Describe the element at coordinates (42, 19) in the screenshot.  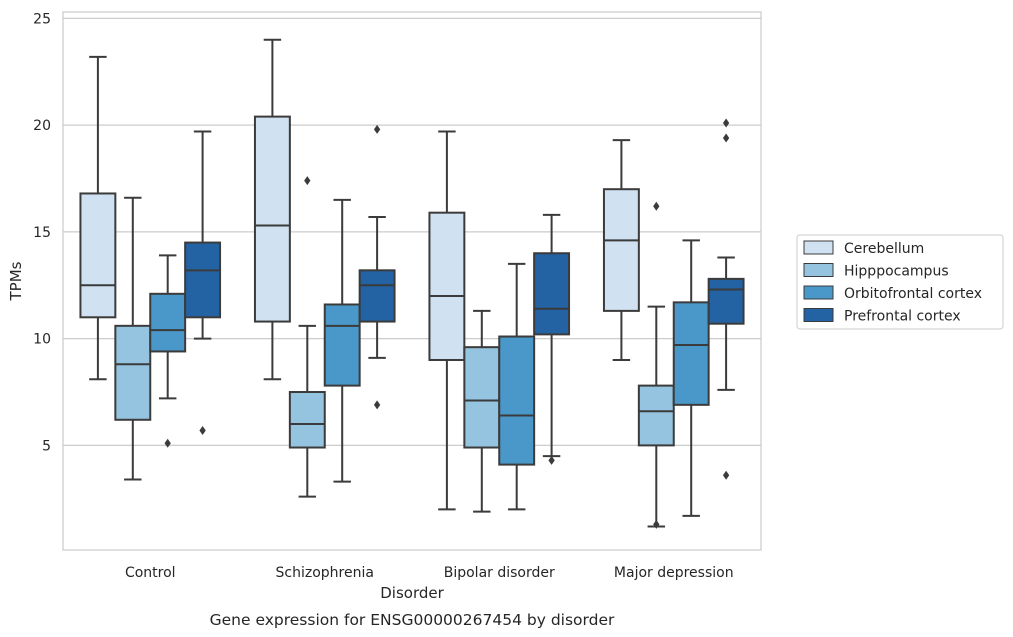
I see `y-tick-label: 25` at that location.